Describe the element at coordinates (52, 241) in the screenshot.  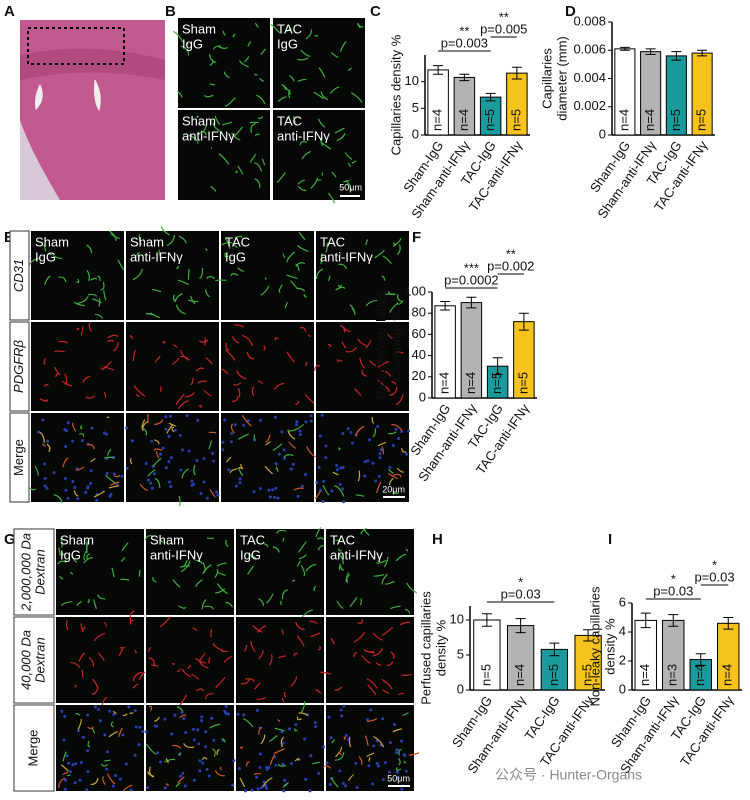
I see `column-label: Sham` at that location.